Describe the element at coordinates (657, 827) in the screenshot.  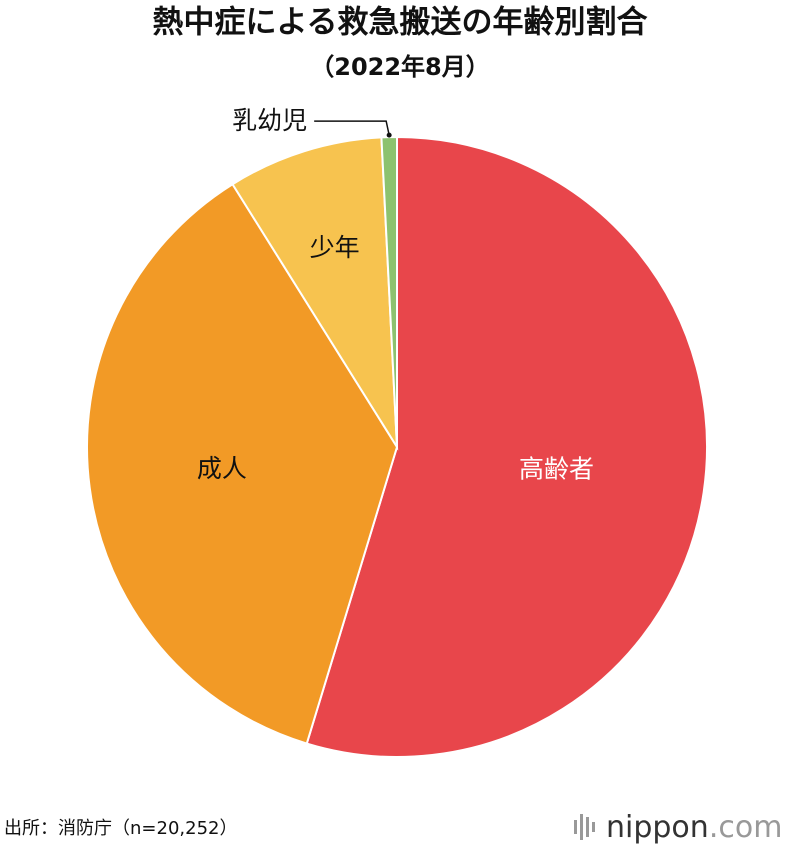
I see `logo-main: nippon` at that location.